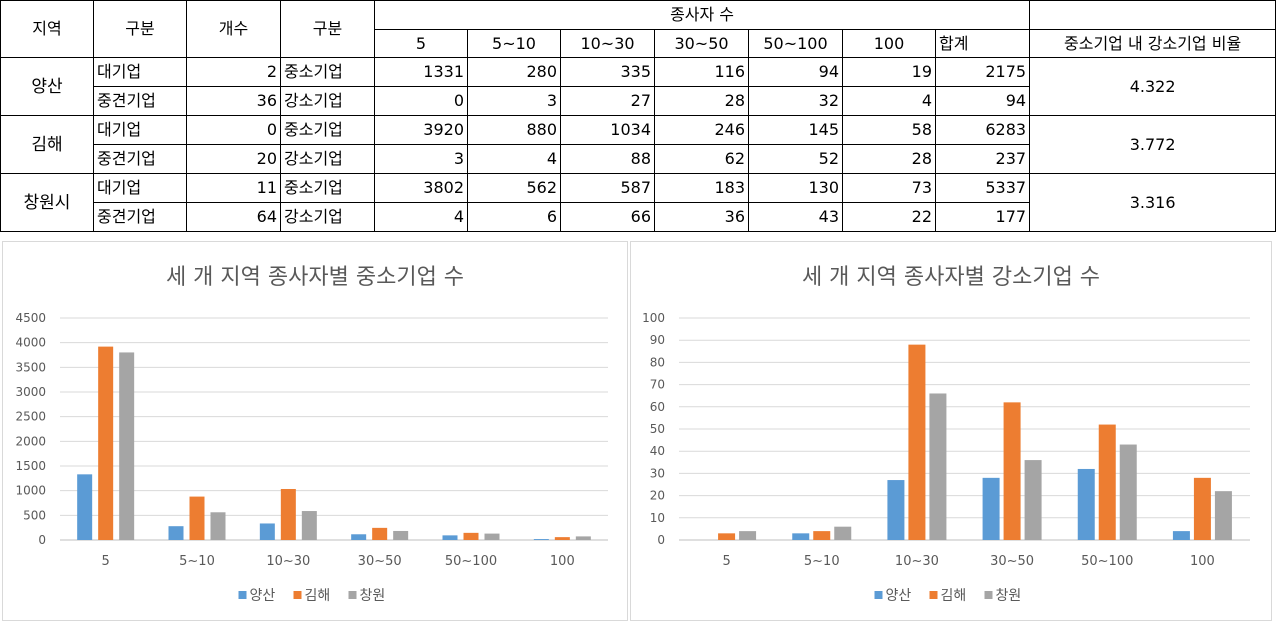 The image size is (1280, 621). I want to click on header-size-50-100: 50~100, so click(795, 43).